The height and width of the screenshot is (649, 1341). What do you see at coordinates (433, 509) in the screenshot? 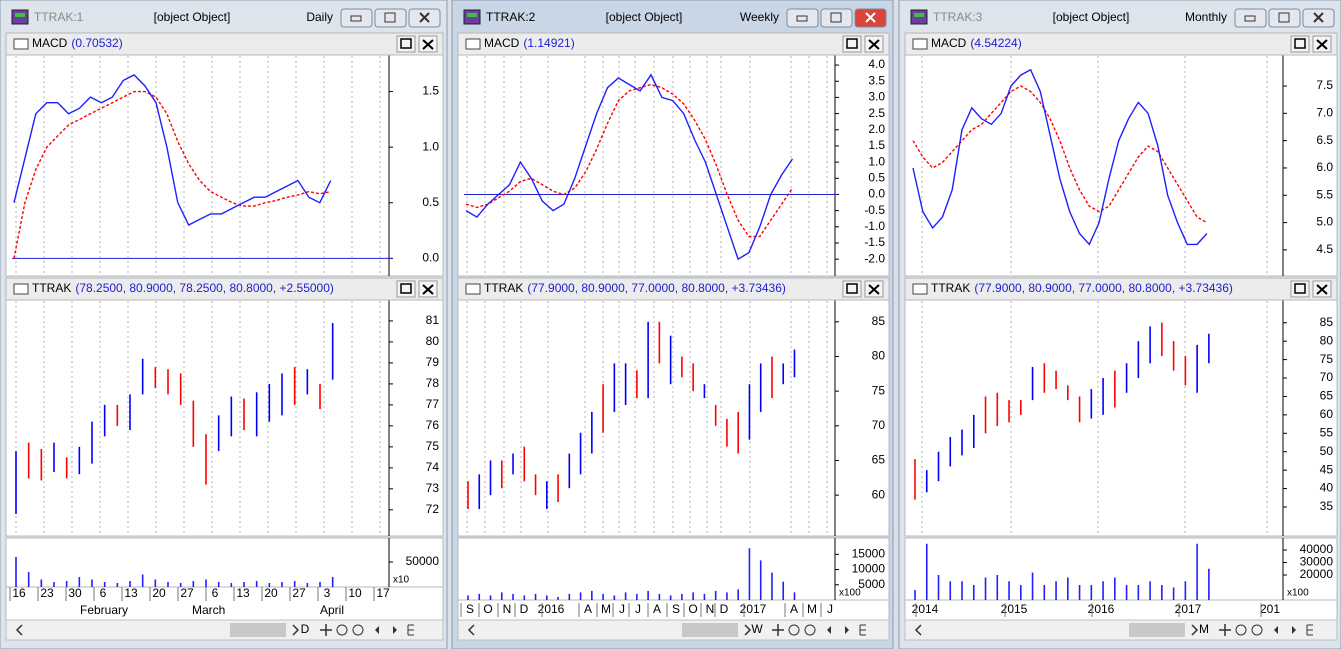
I see `price-tick-label: 72` at bounding box center [433, 509].